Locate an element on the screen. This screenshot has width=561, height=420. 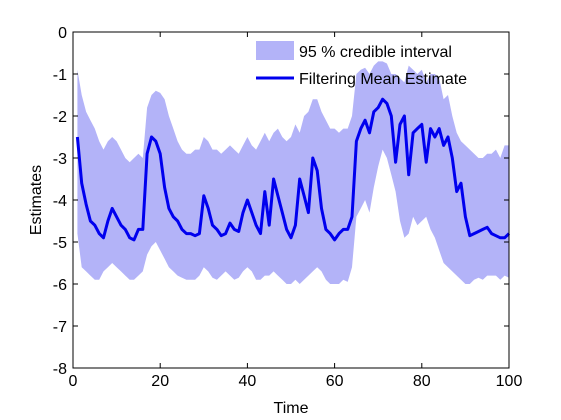
legend-label-interval: 95 % credible interval is located at coordinates (375, 52).